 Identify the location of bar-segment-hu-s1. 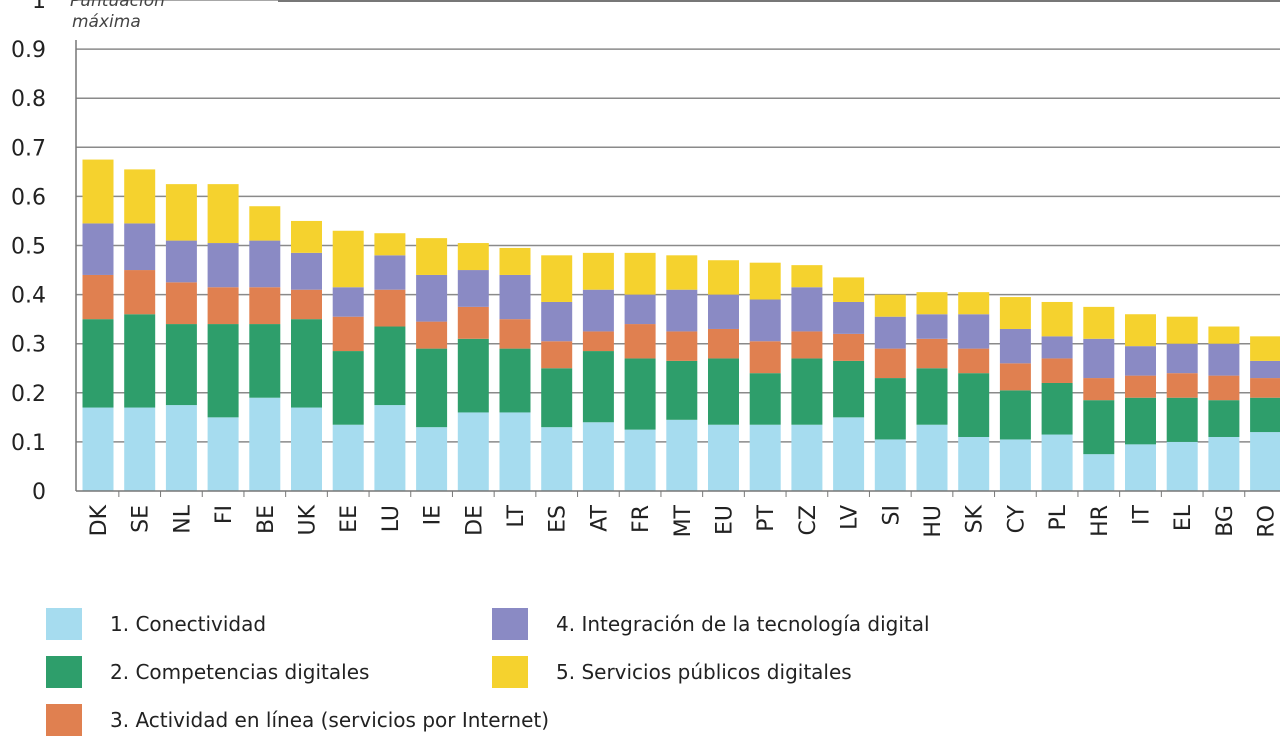
(932, 458).